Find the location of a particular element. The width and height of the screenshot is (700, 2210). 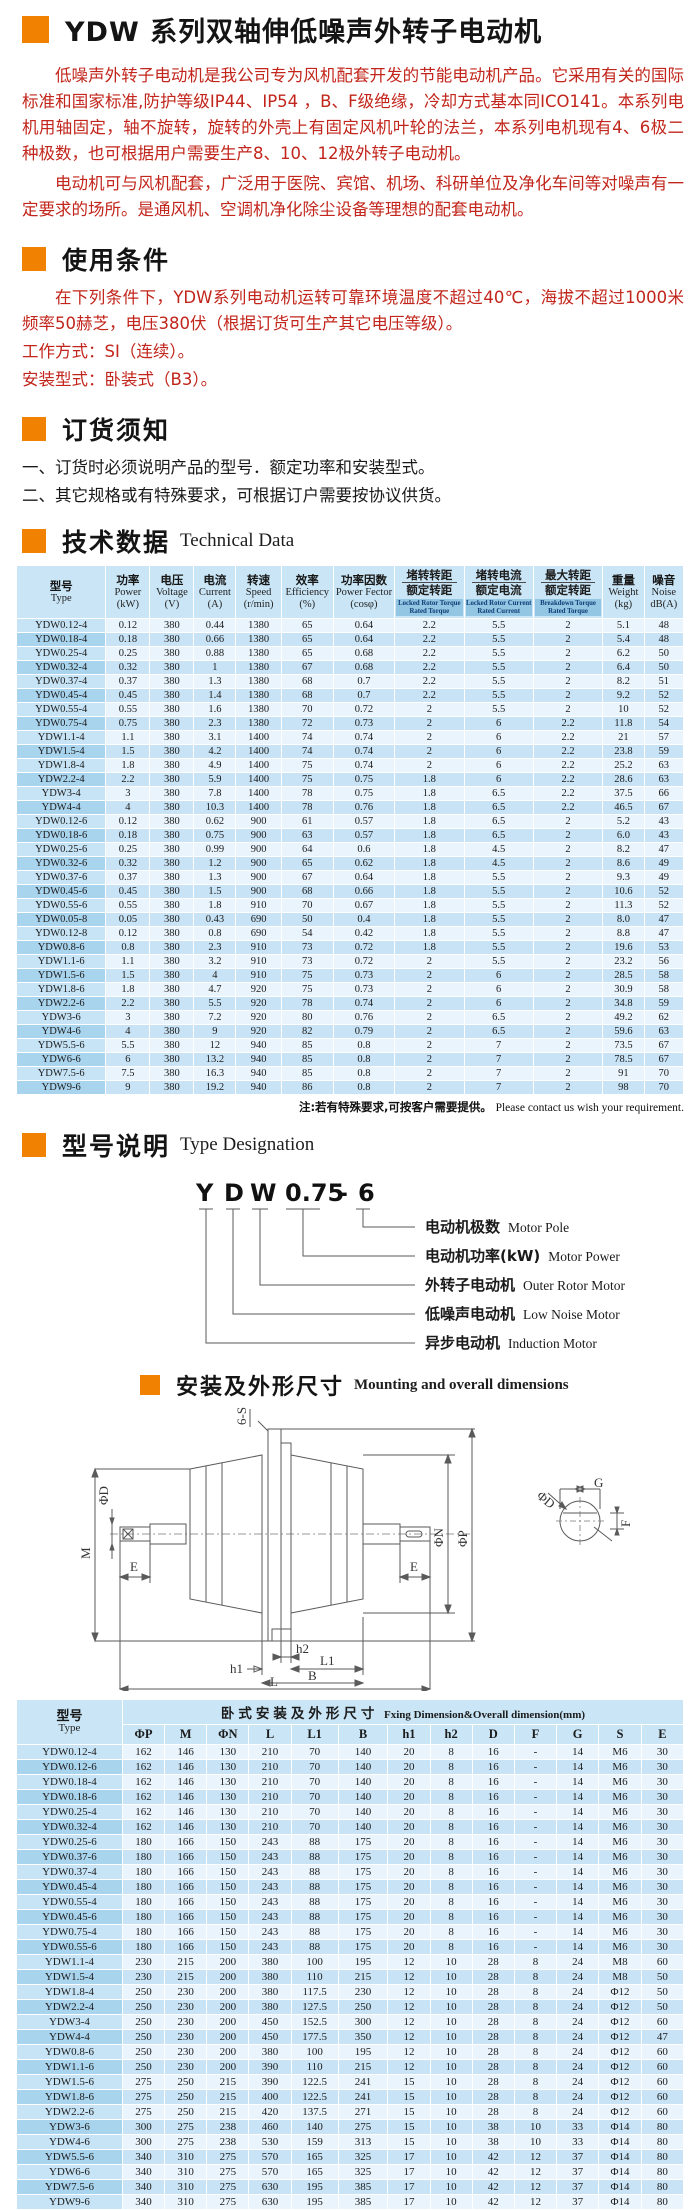

col-weight: 重量 Weight (kg) is located at coordinates (623, 592).